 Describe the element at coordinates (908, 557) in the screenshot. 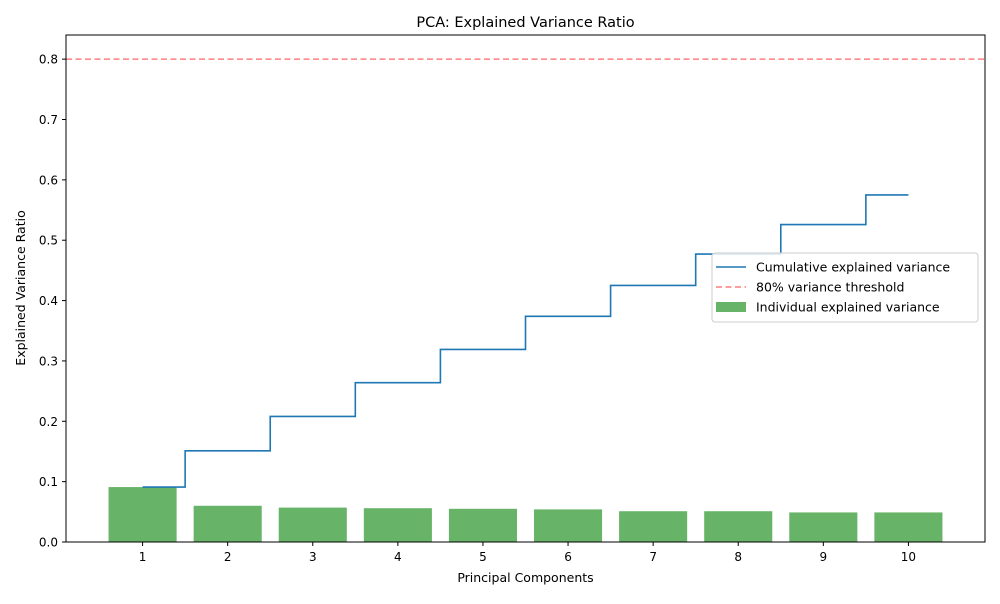

I see `x-tick-label: 10` at that location.